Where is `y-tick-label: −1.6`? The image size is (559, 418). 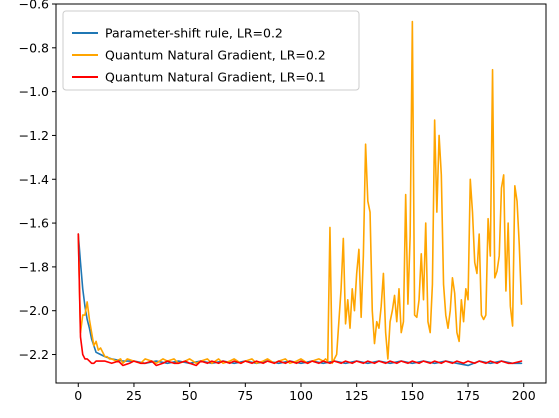
y-tick-label: −1.6 is located at coordinates (34, 223).